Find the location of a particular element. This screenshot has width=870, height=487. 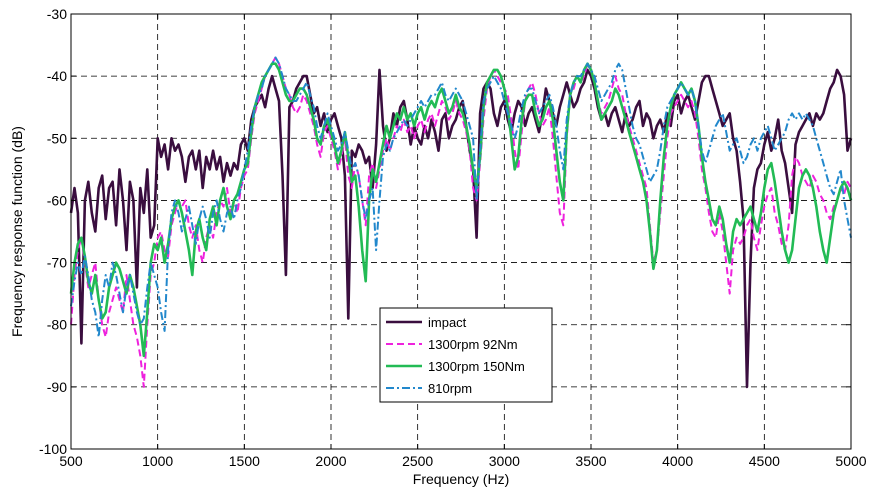

x-tick-label: 2500 is located at coordinates (417, 461).